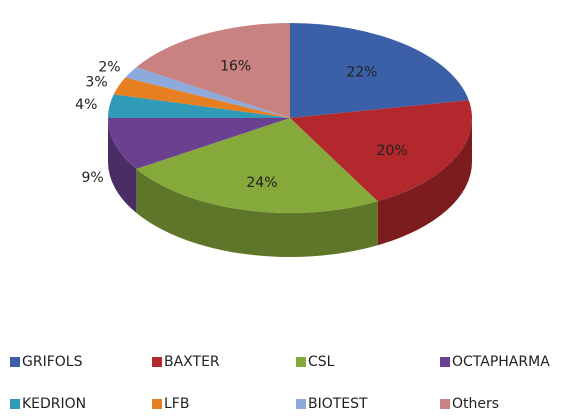 This screenshot has width=579, height=418. Describe the element at coordinates (361, 73) in the screenshot. I see `data-label: 22%` at that location.